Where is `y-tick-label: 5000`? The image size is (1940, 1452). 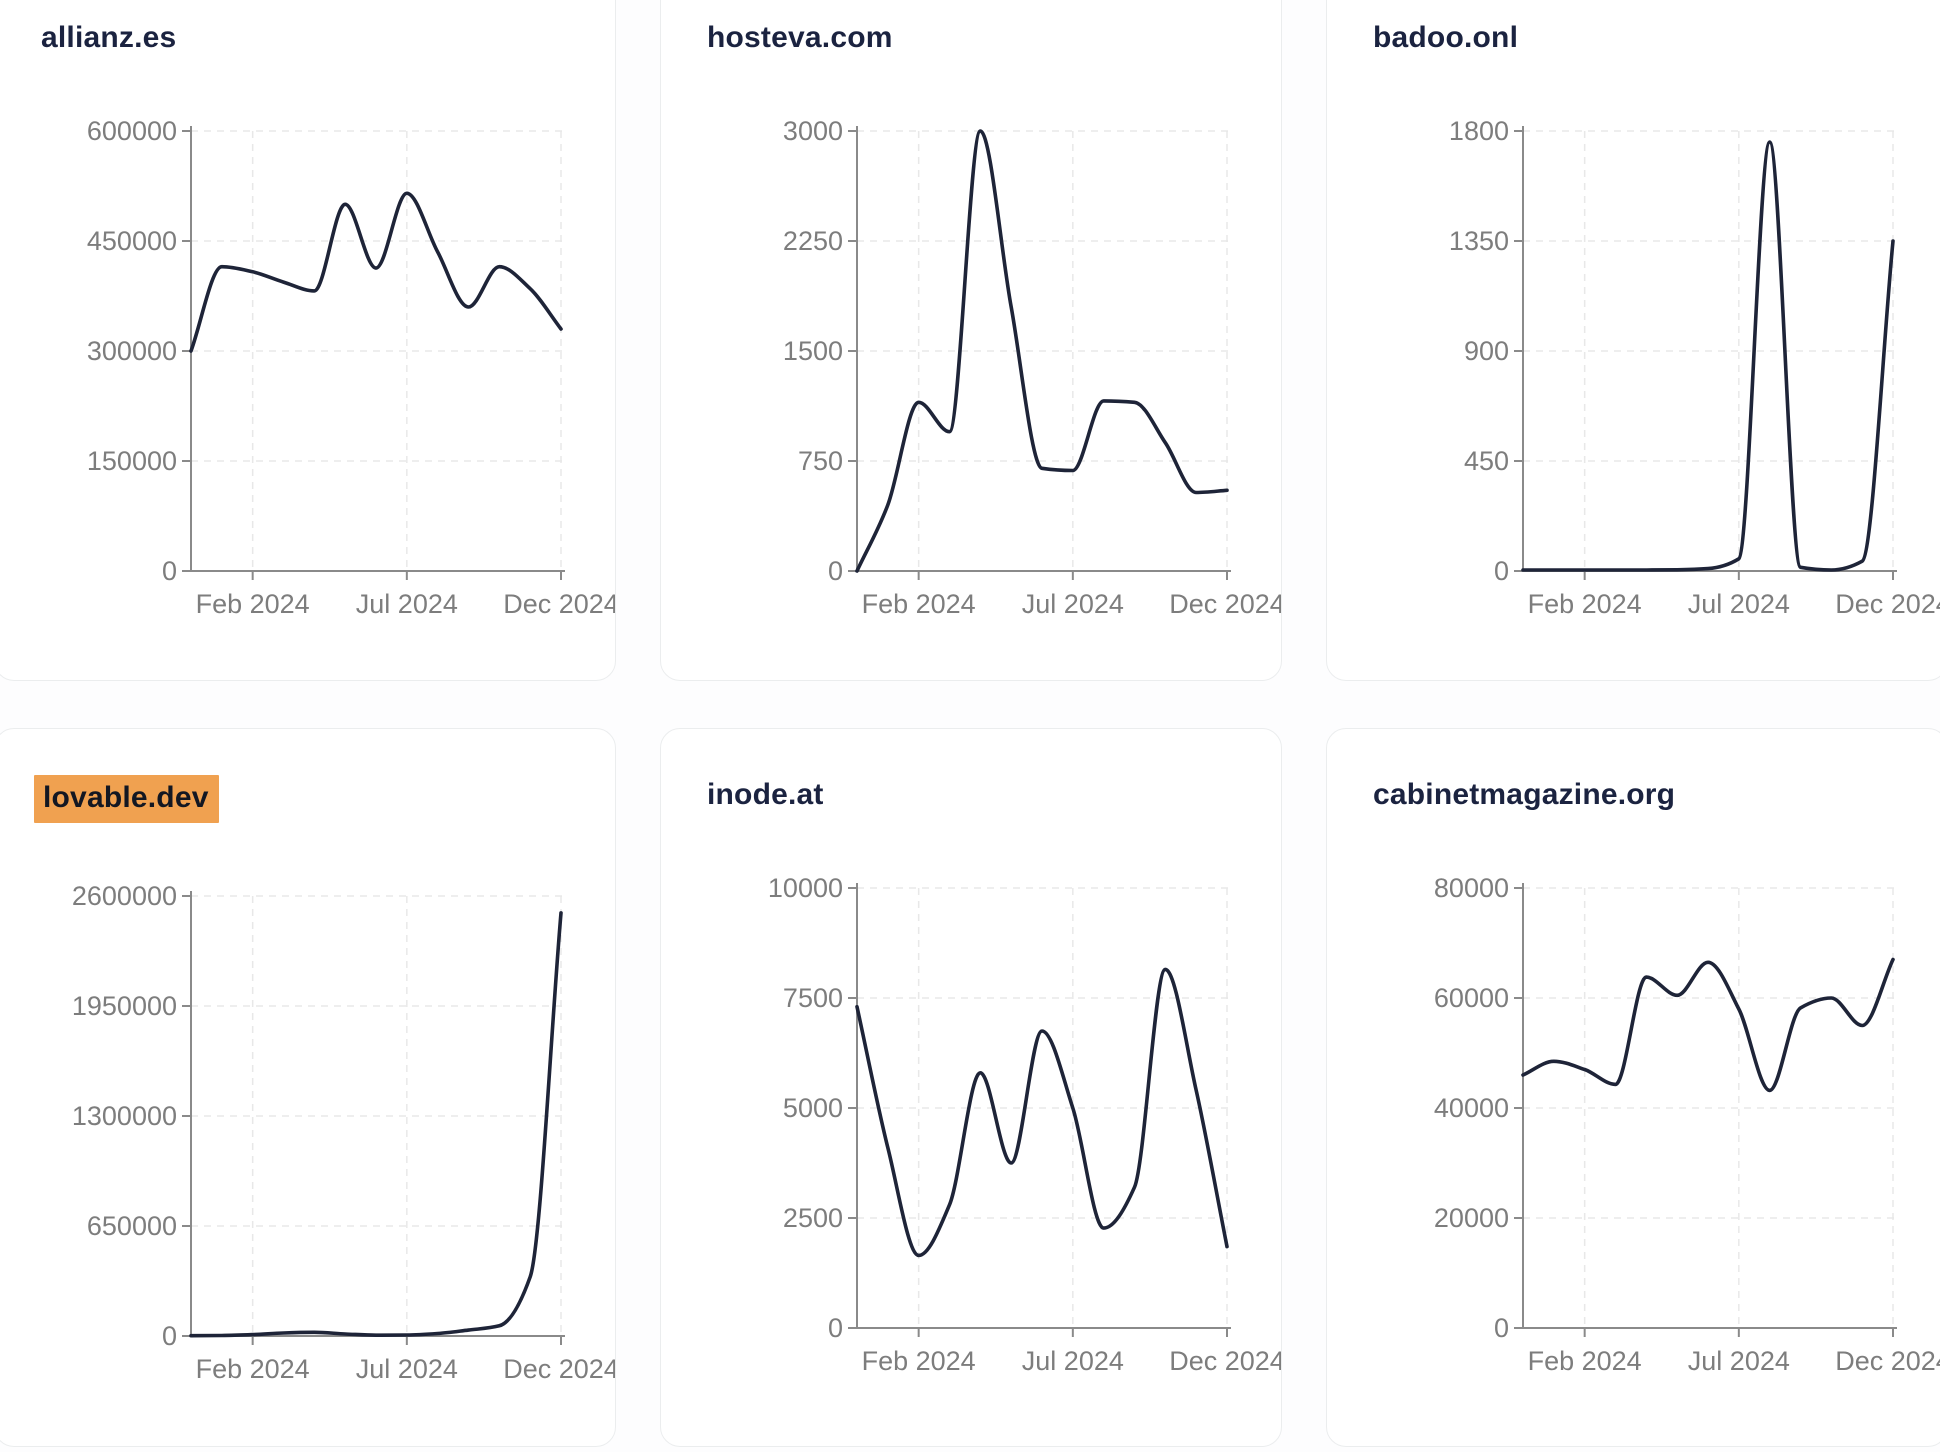 y-tick-label: 5000 is located at coordinates (813, 1108).